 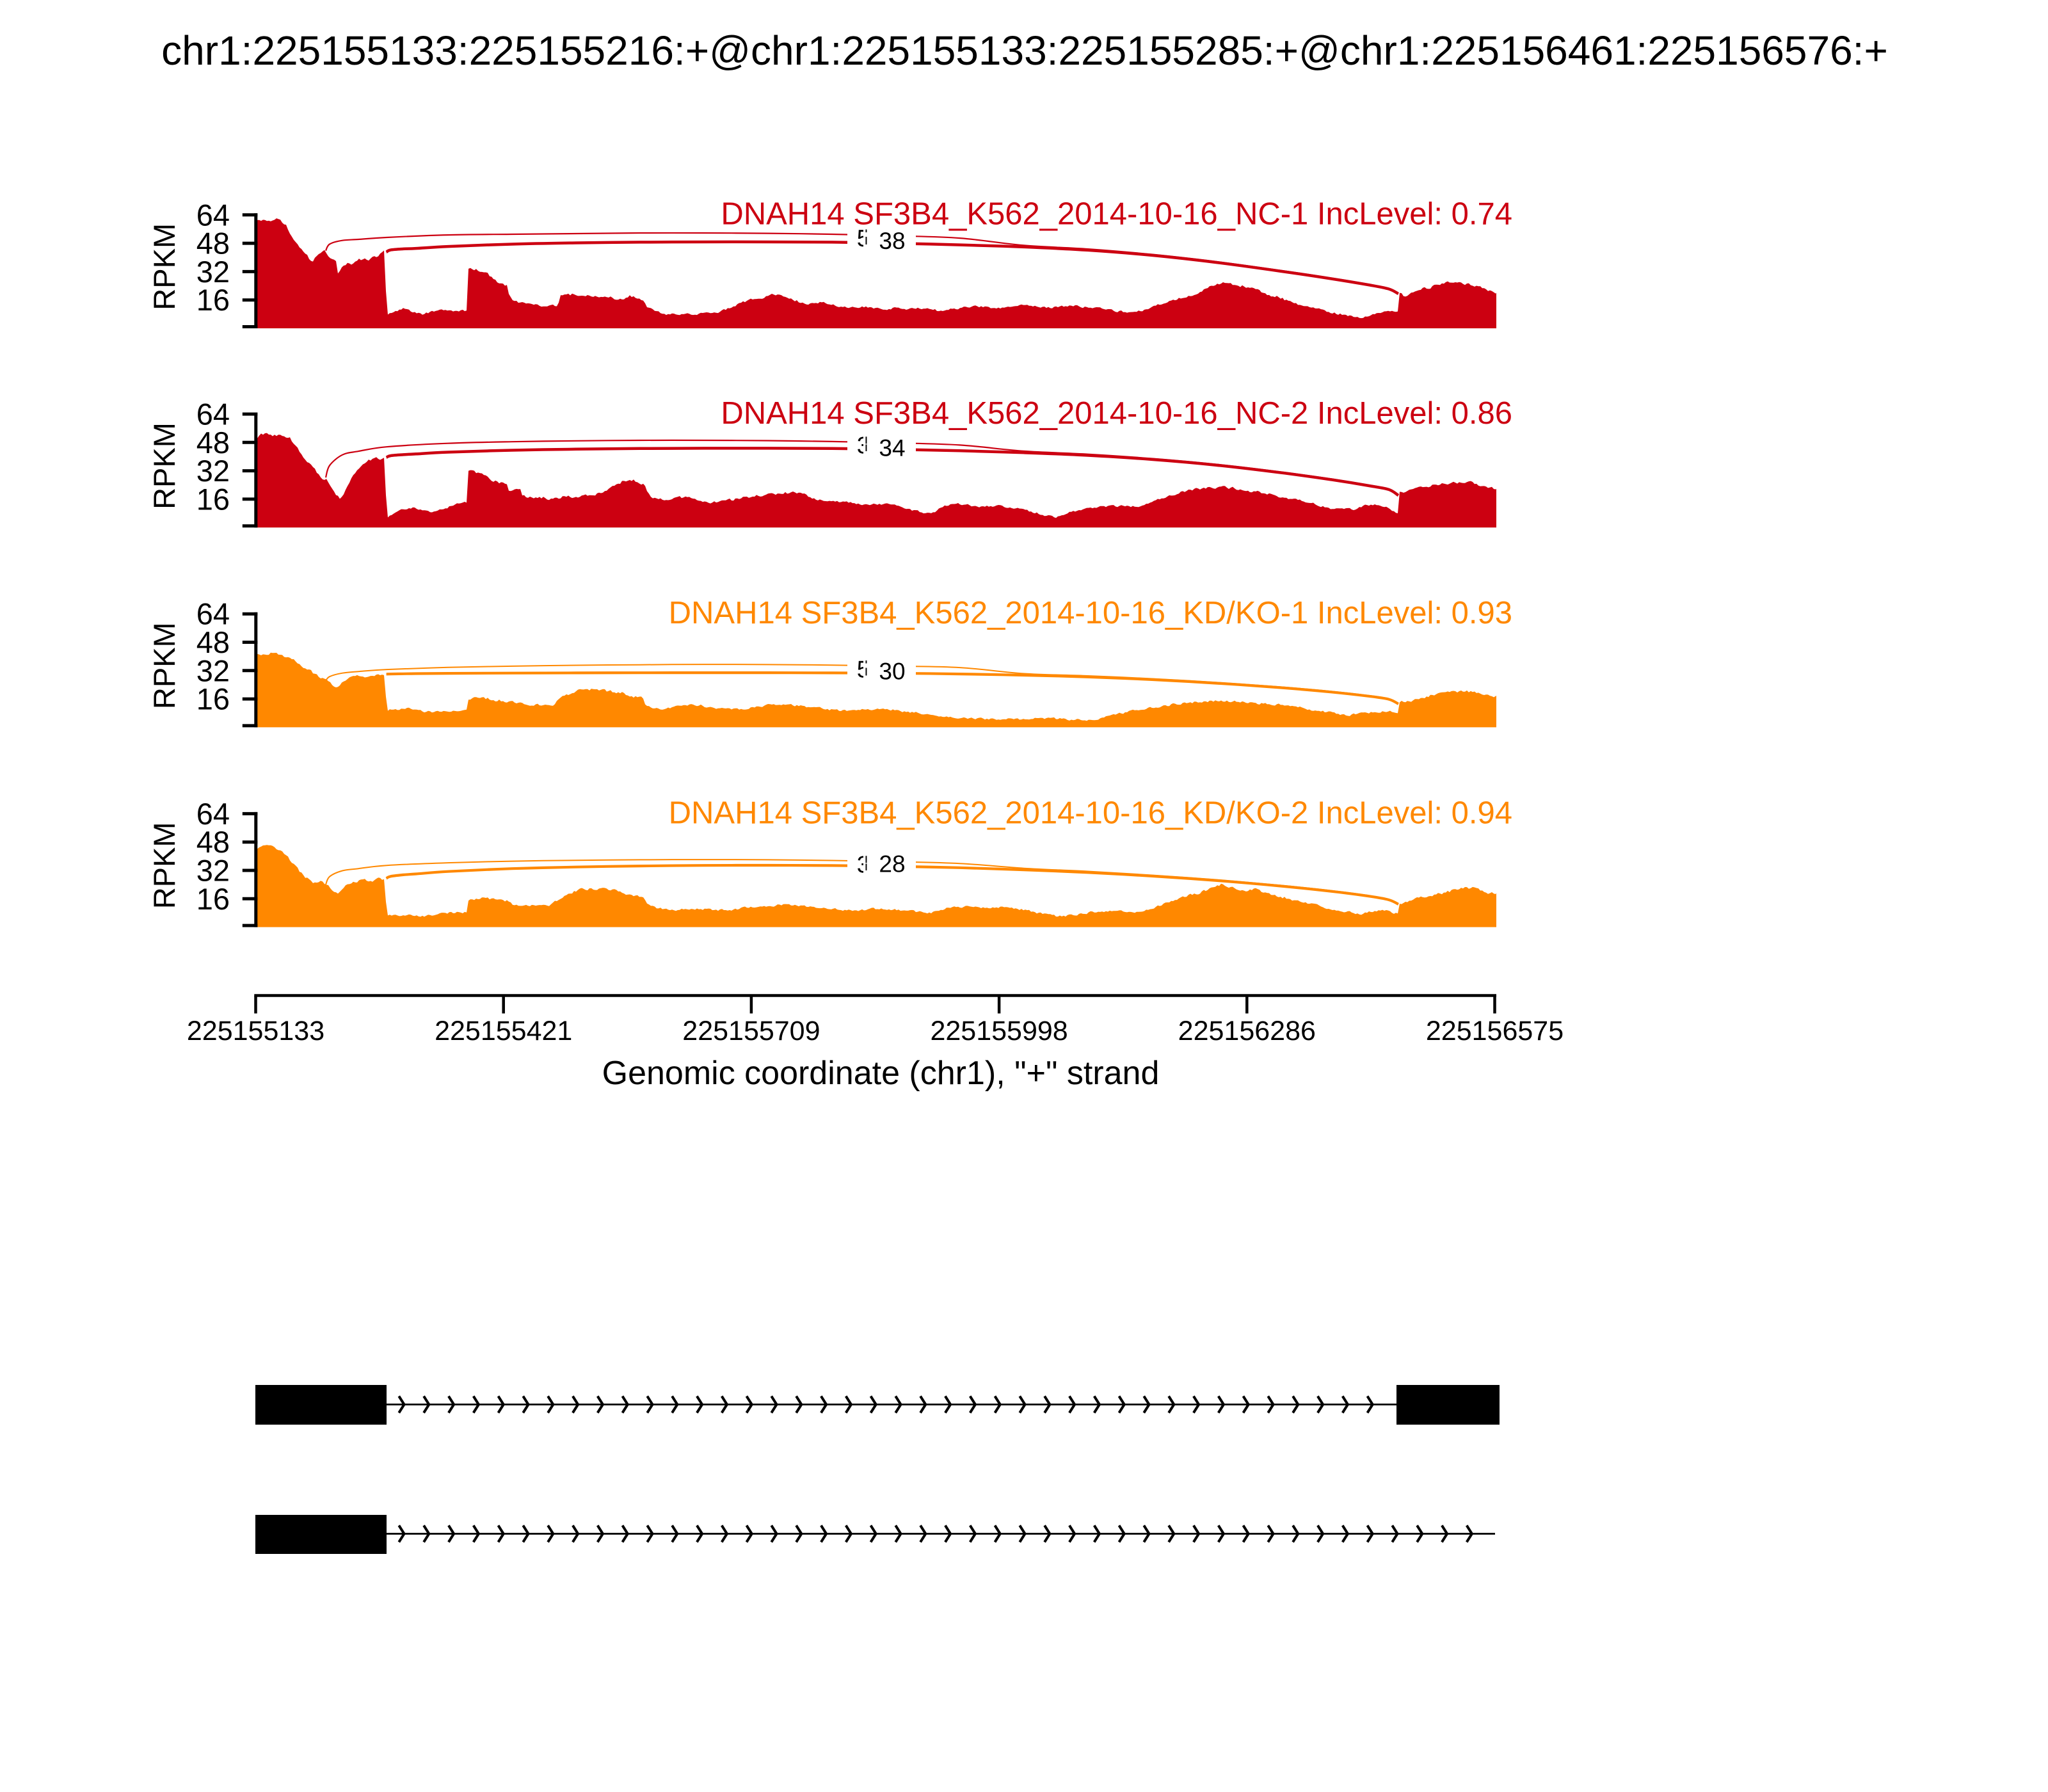 What do you see at coordinates (751, 1031) in the screenshot?
I see `svg-text: 225155709` at bounding box center [751, 1031].